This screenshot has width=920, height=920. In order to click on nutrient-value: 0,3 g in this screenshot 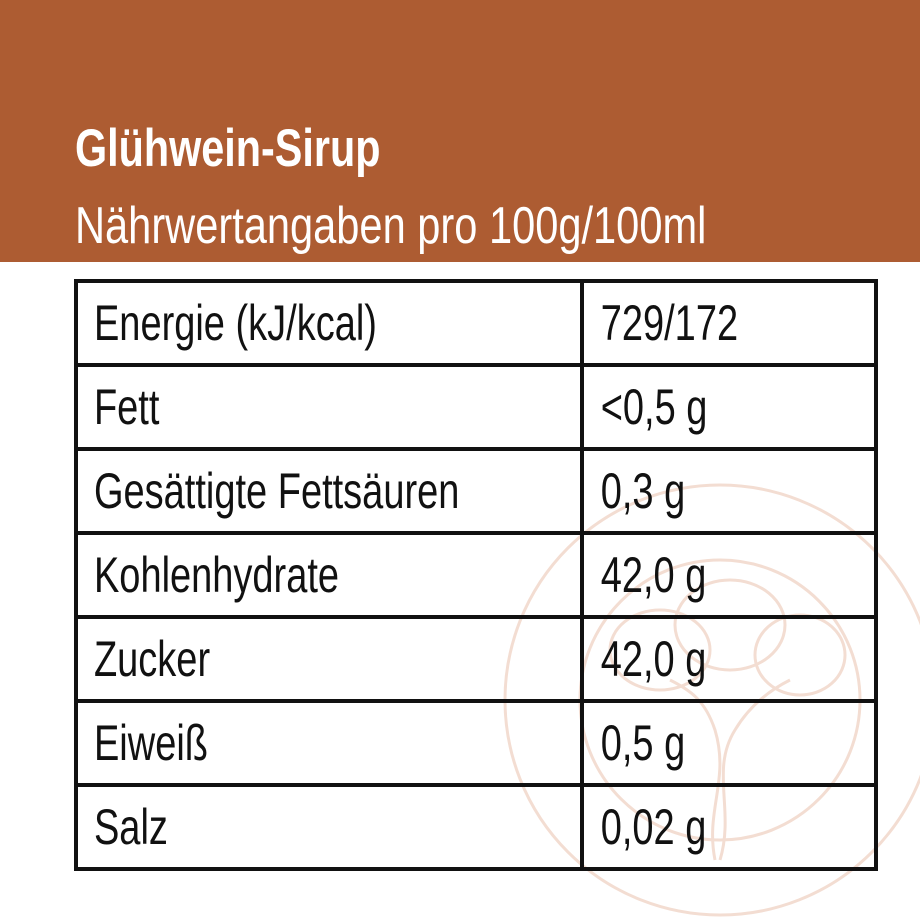, I will do `click(643, 491)`.